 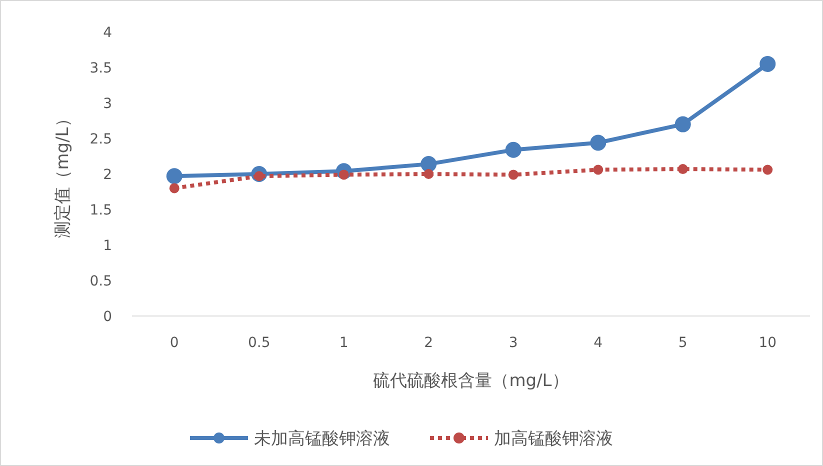 What do you see at coordinates (101, 282) in the screenshot?
I see `y-tick-label: 0.5` at bounding box center [101, 282].